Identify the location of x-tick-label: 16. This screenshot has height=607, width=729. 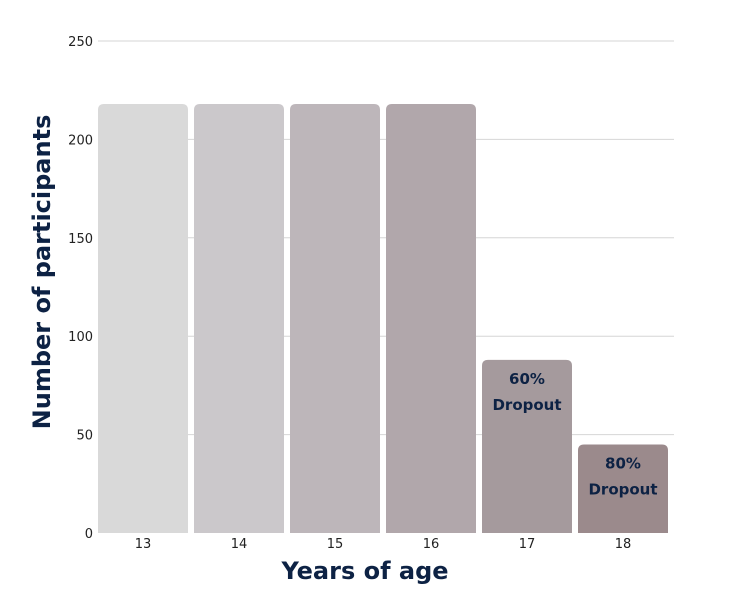
(431, 544).